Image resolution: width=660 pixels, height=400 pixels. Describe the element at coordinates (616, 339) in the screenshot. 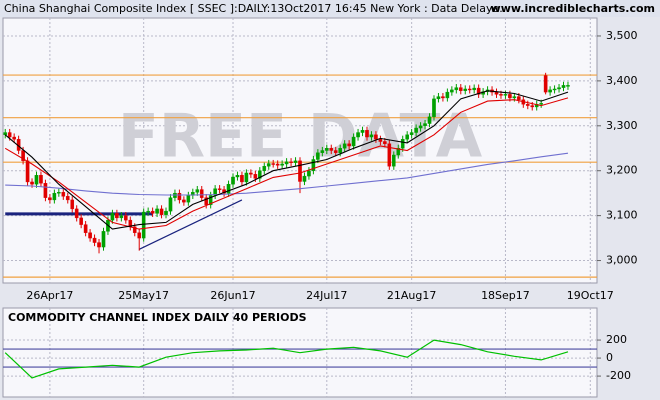

I see `y-tick-label: 200` at that location.